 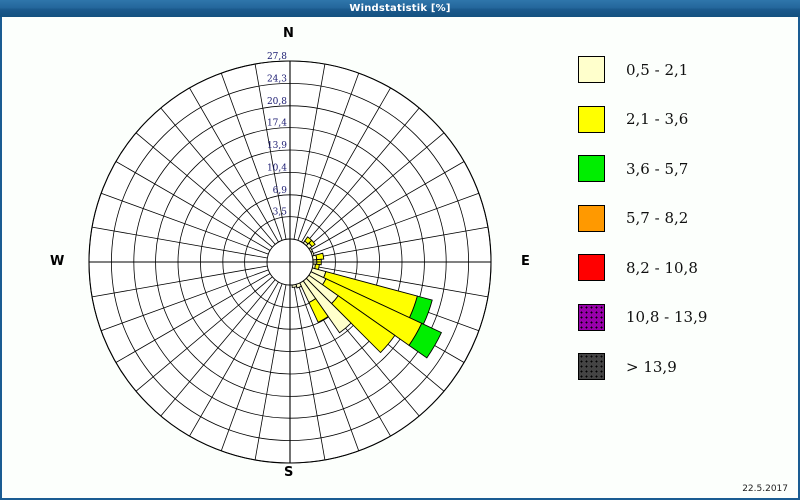 I want to click on legend-item: > 13,9, so click(x=683, y=367).